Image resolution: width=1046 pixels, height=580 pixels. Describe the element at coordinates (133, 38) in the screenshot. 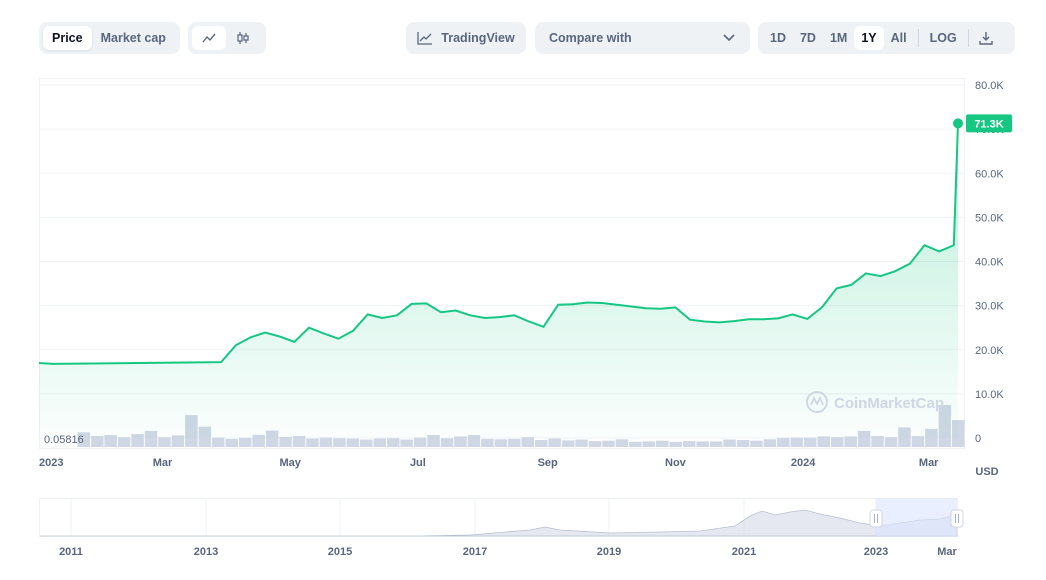

I see `market-cap-tab: Market cap` at that location.